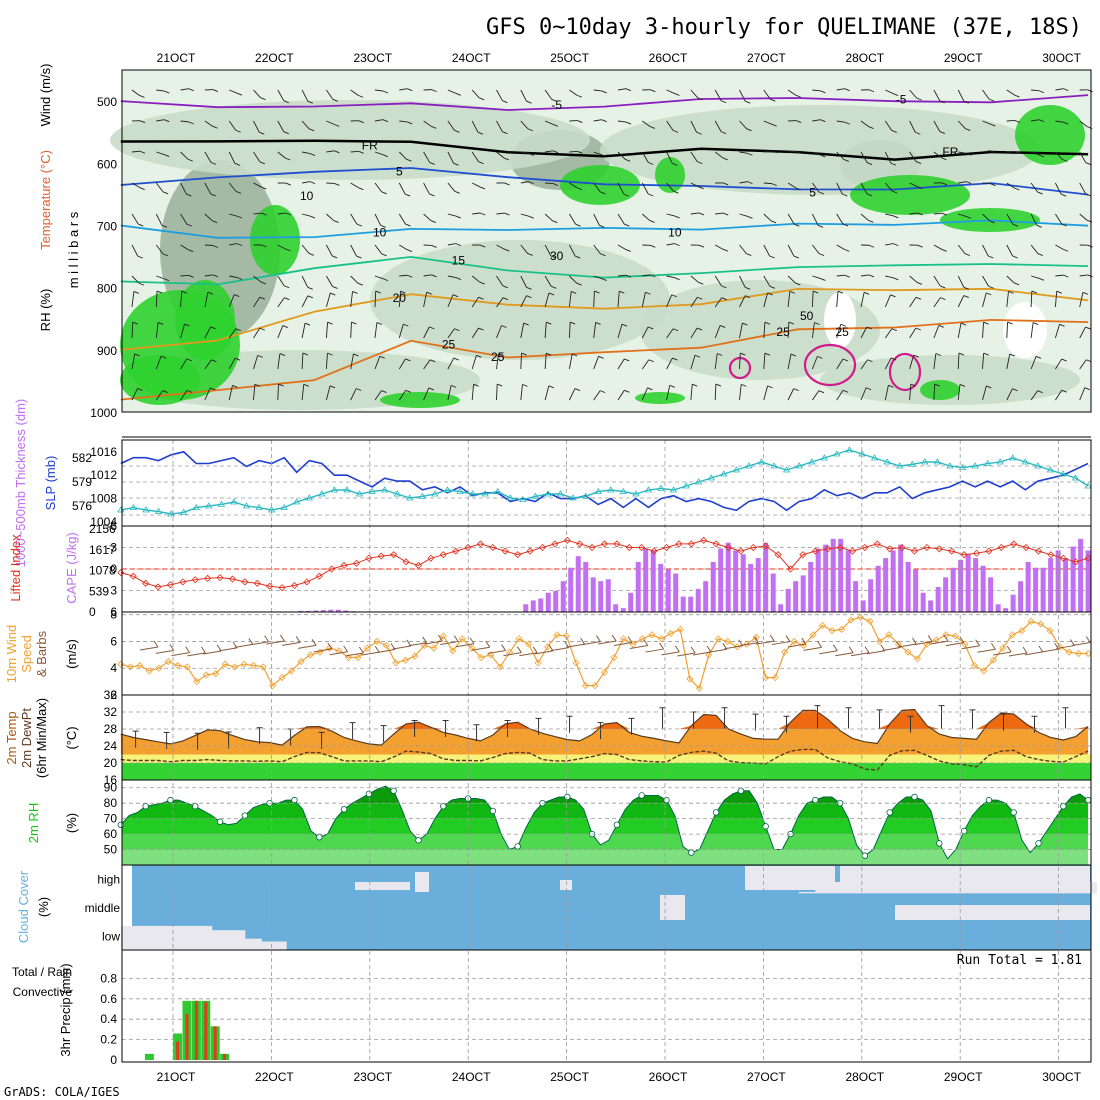 The width and height of the screenshot is (1100, 1100). I want to click on slp-tick: 1012, so click(103, 475).